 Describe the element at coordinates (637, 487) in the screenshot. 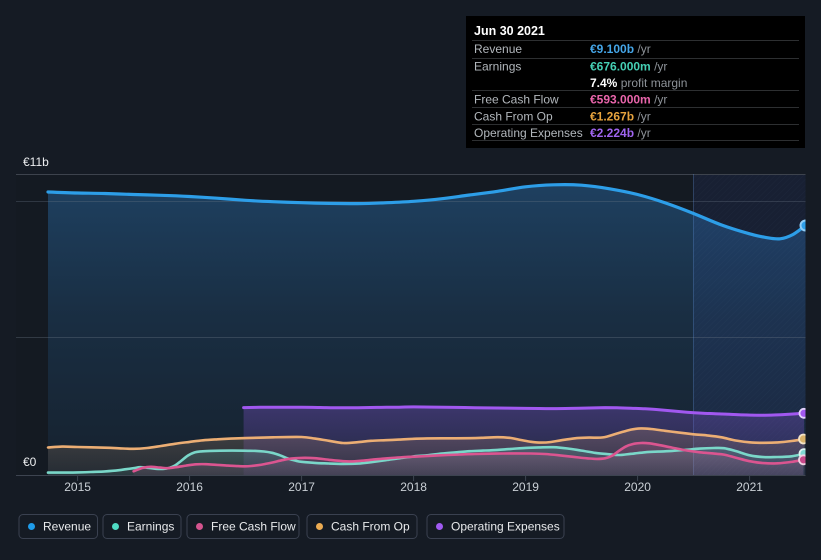

I see `svg-text: 2020` at that location.